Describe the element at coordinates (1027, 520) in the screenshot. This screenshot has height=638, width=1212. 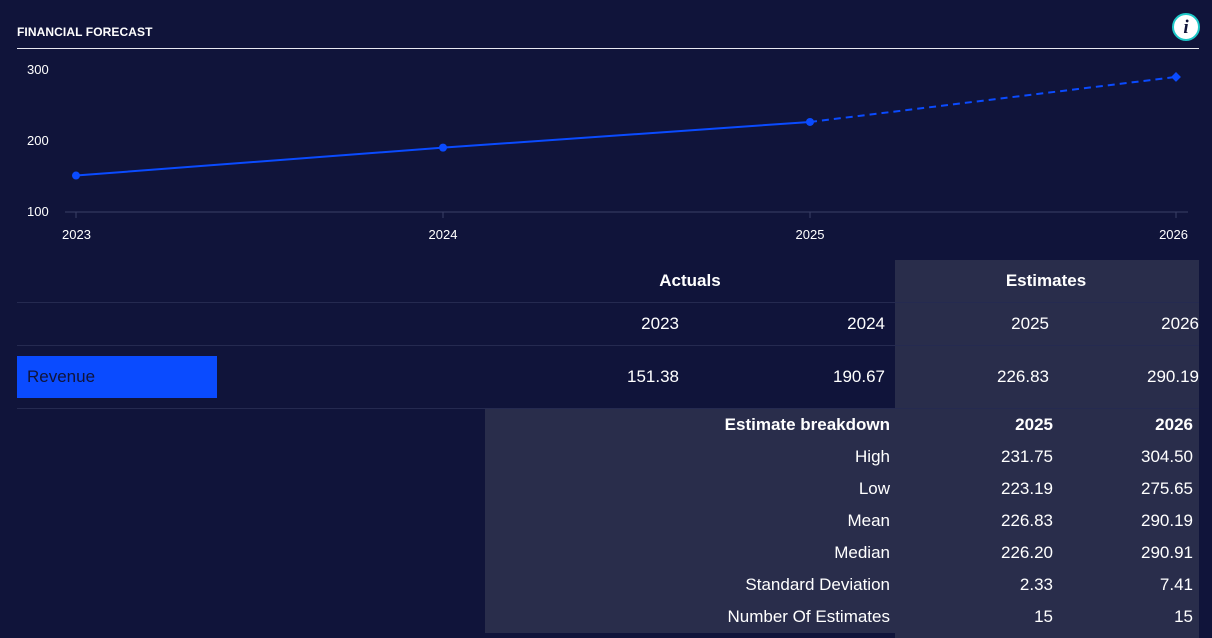
I see `breakdown-value-2025: 226.83` at that location.